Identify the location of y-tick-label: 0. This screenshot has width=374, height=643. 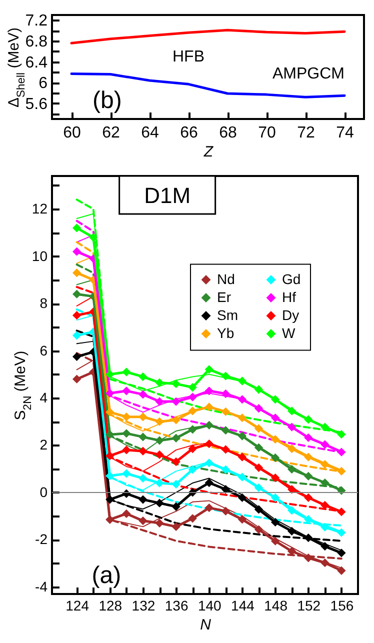
(44, 492).